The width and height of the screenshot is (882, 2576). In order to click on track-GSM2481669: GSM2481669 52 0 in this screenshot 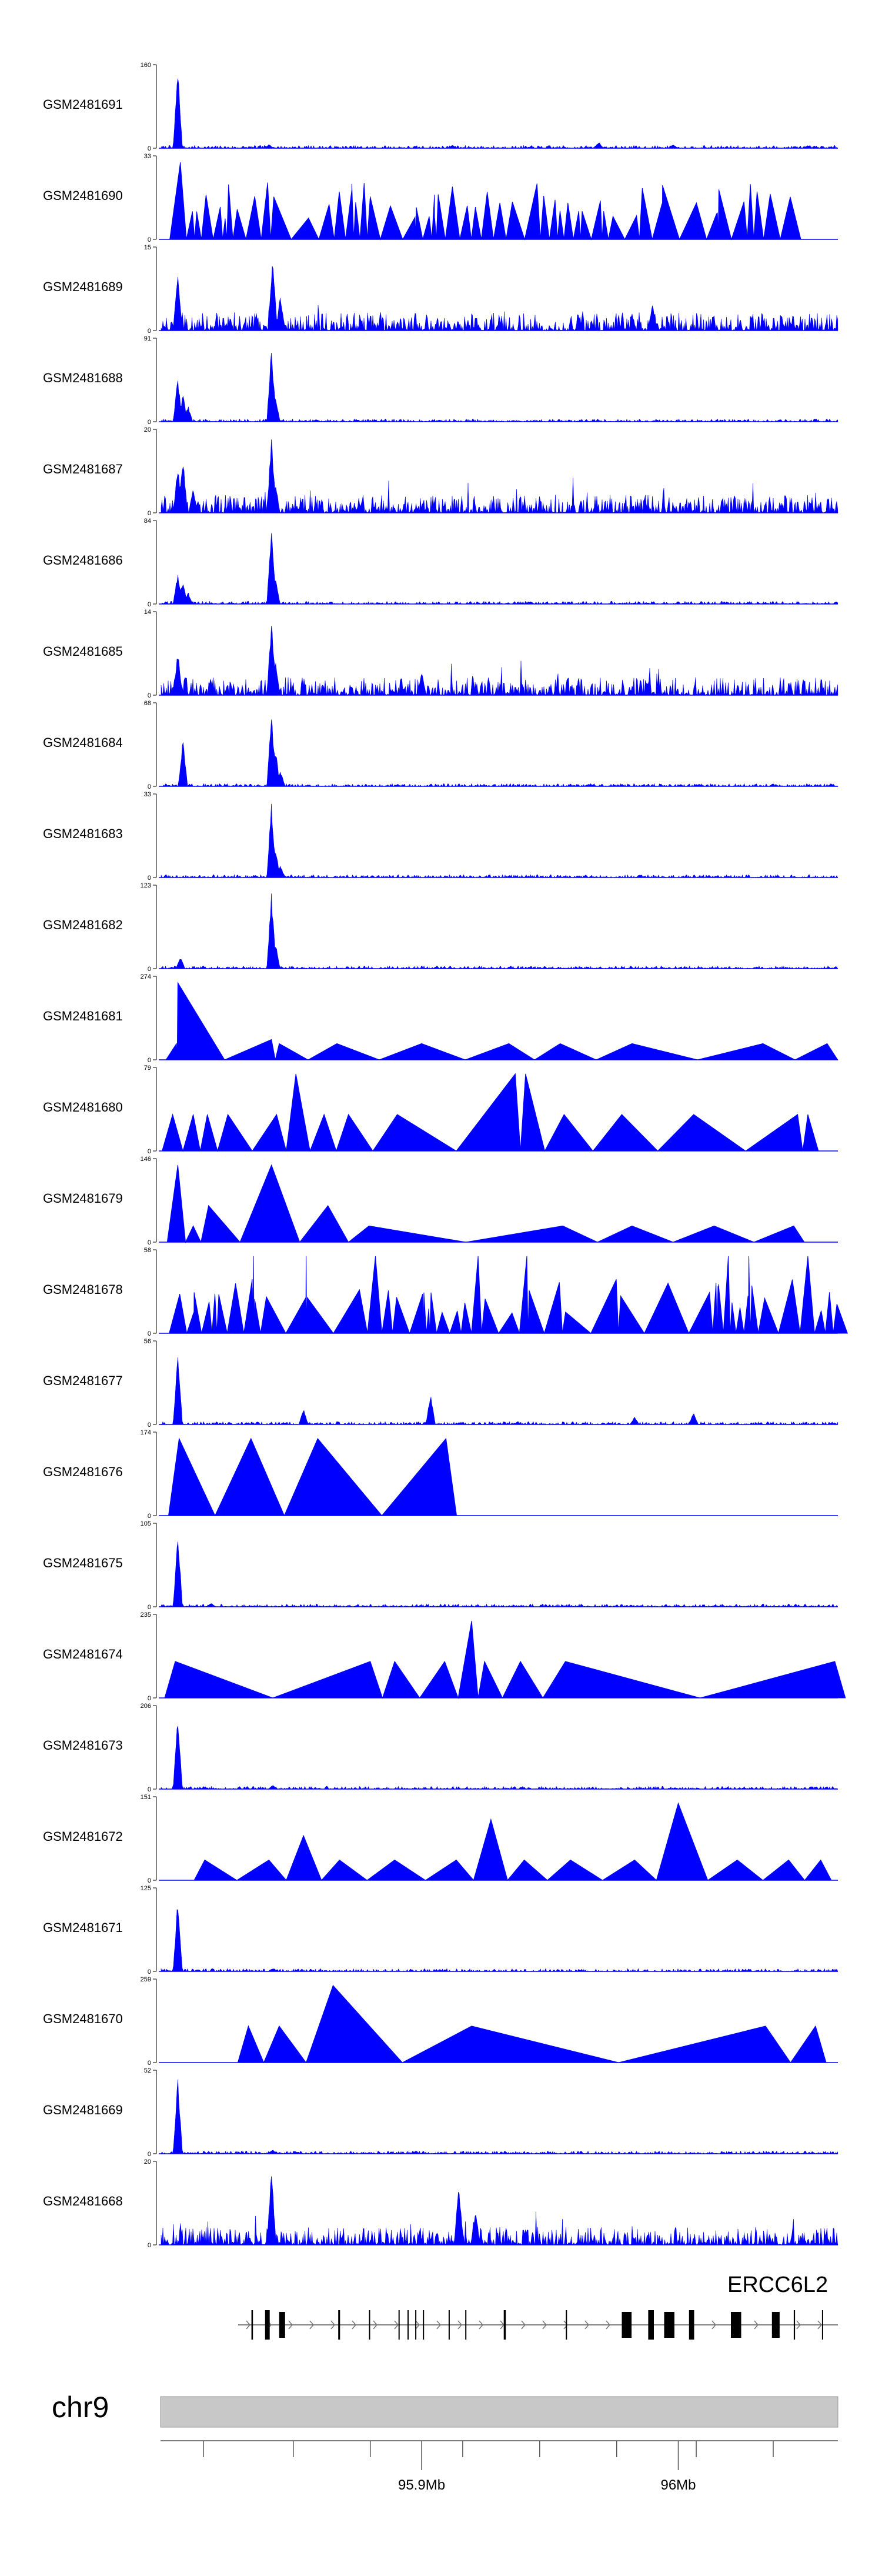, I will do `click(440, 2112)`.